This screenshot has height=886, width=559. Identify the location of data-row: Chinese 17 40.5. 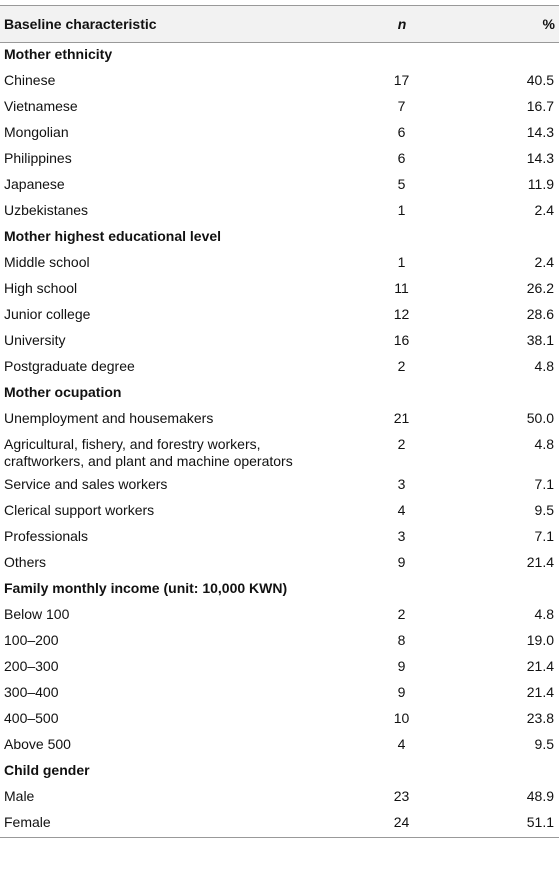
(279, 82).